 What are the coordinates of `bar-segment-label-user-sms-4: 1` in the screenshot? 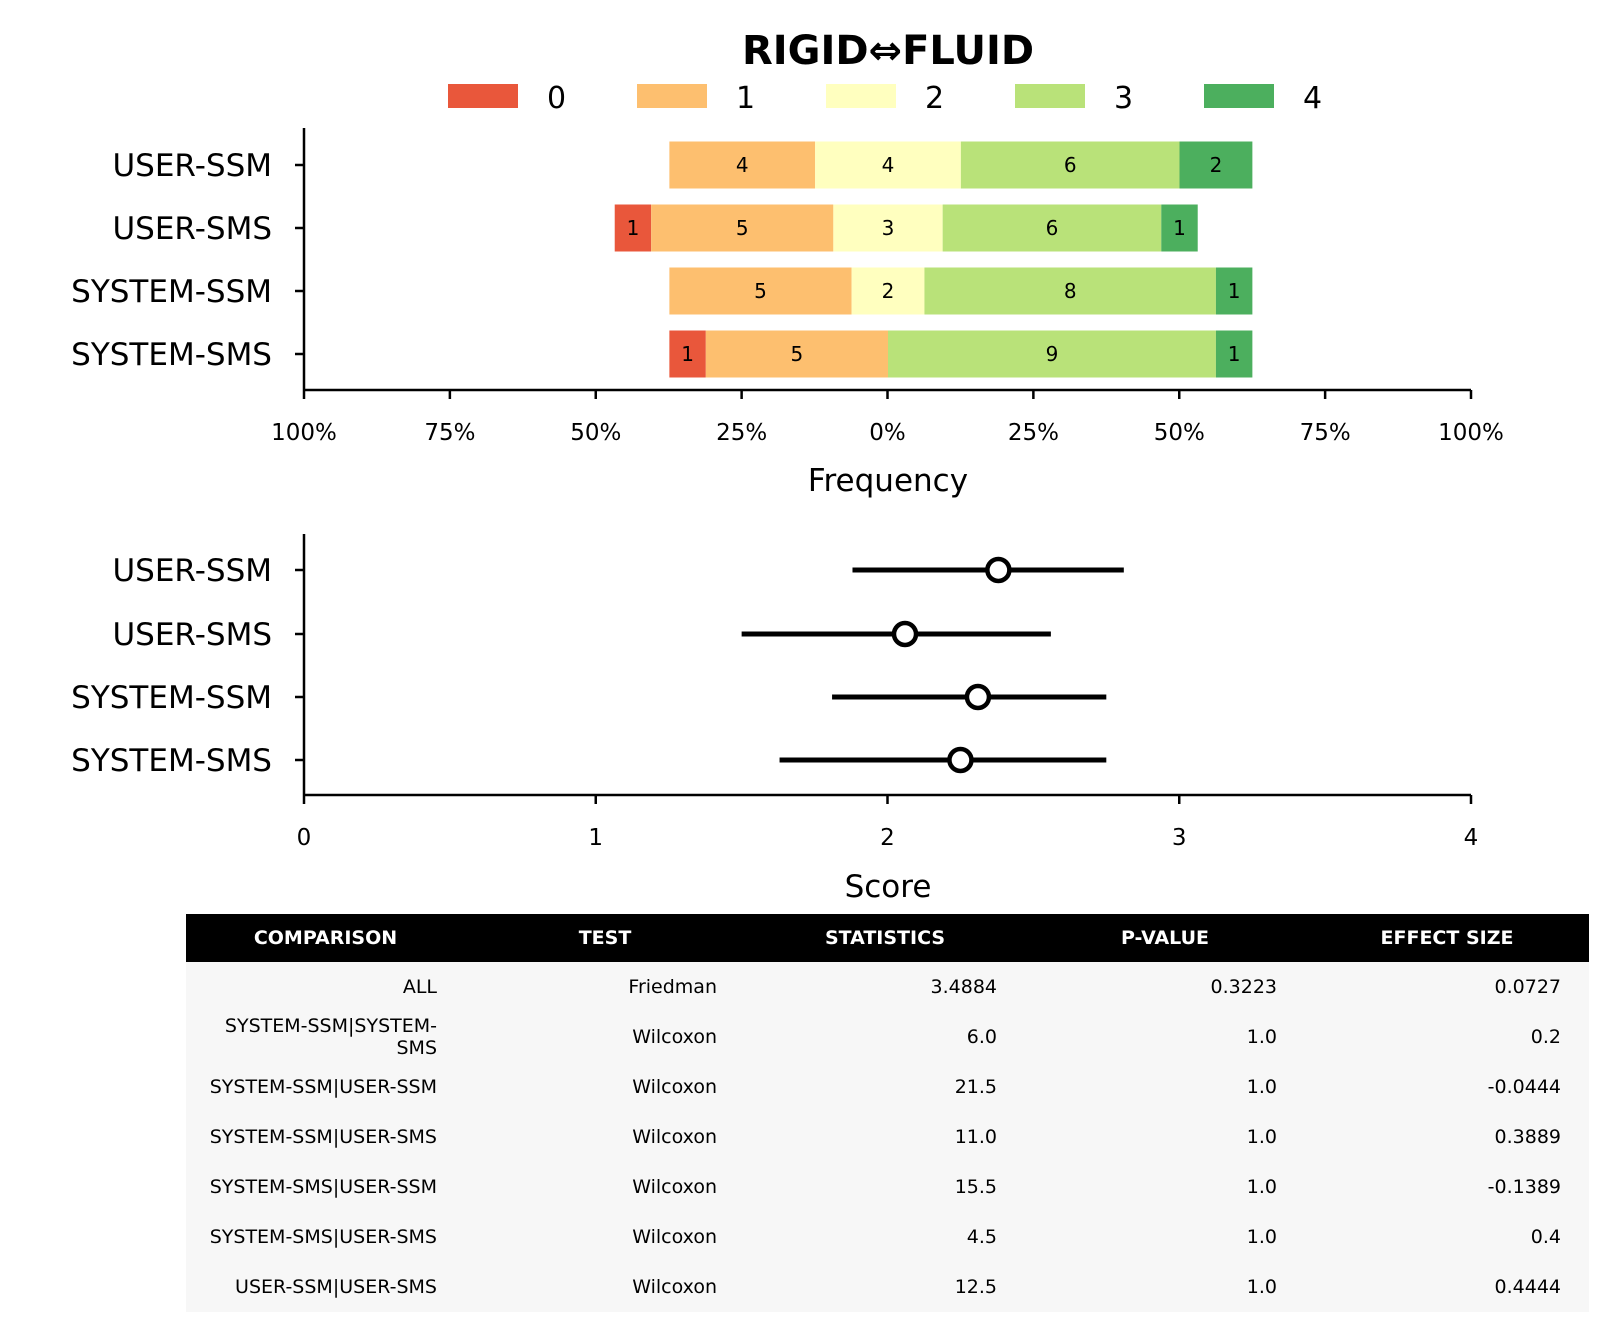 It's located at (1179, 228).